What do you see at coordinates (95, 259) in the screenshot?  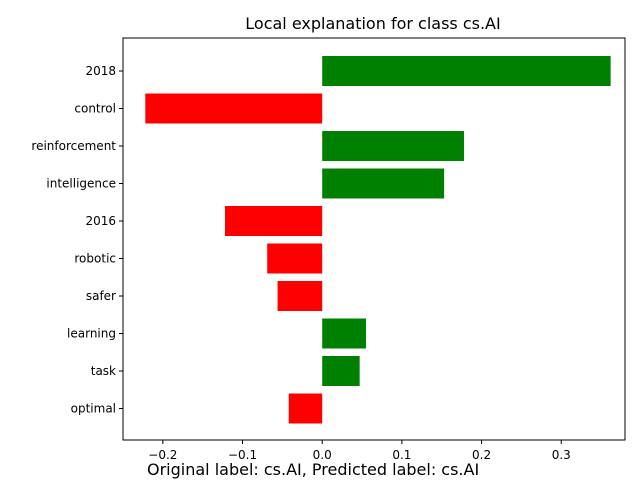 I see `y-tick-label: robotic` at bounding box center [95, 259].